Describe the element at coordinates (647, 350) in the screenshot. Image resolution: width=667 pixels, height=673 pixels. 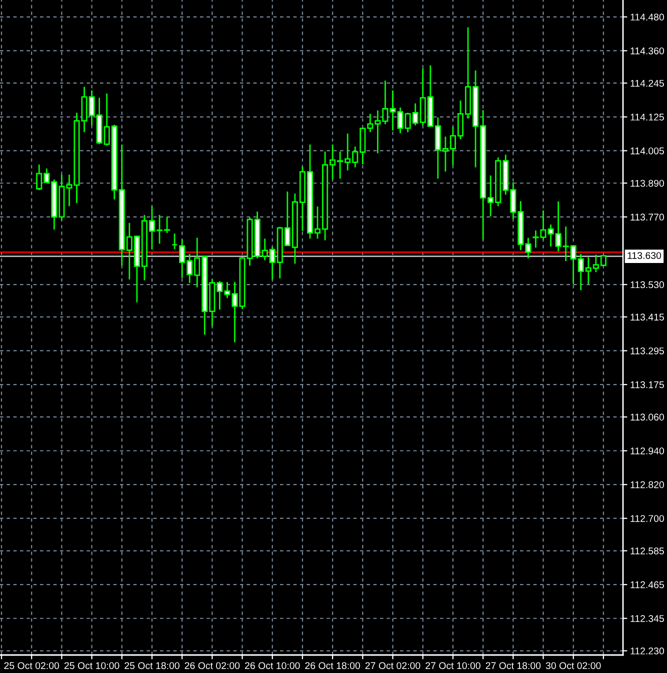
I see `y-tick-label: 113.295` at that location.